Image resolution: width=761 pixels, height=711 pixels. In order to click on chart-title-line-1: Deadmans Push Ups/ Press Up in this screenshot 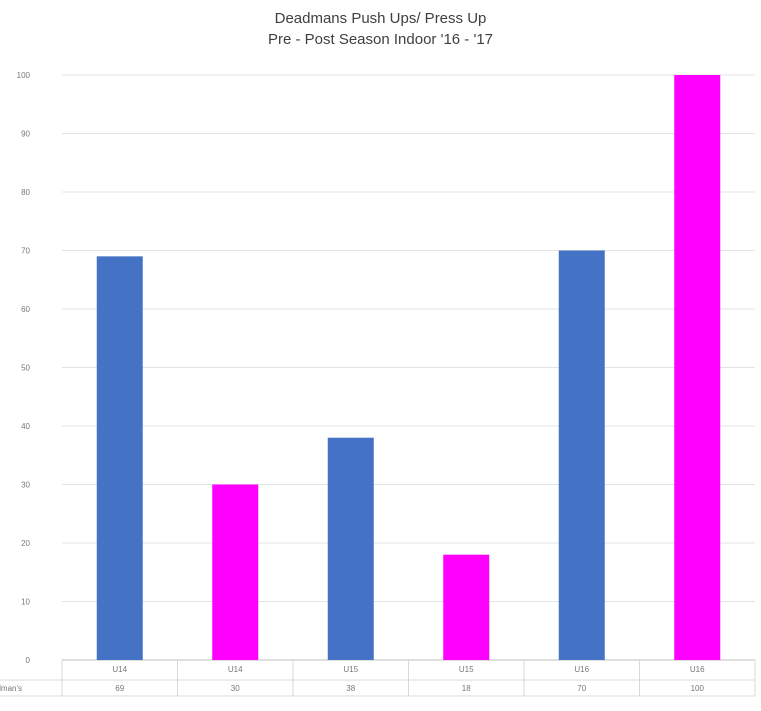, I will do `click(380, 18)`.